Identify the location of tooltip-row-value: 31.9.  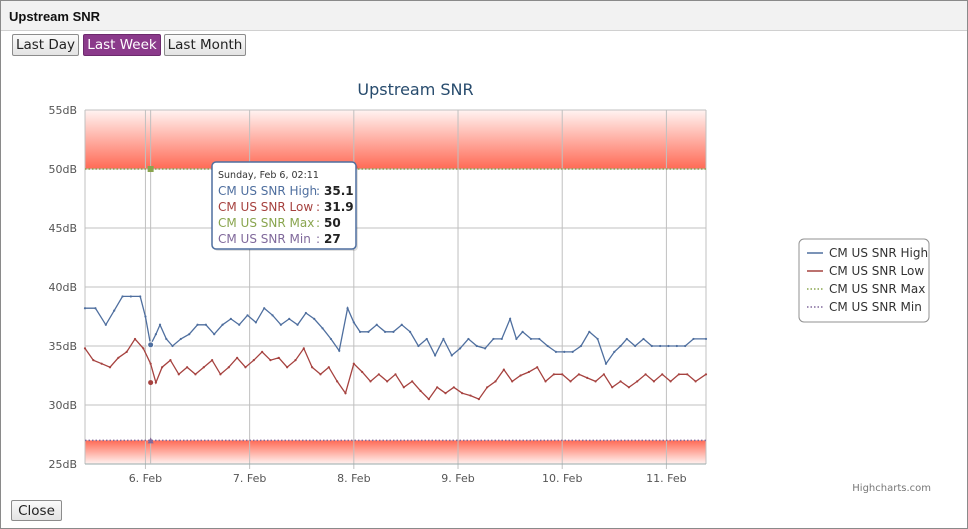
(339, 207).